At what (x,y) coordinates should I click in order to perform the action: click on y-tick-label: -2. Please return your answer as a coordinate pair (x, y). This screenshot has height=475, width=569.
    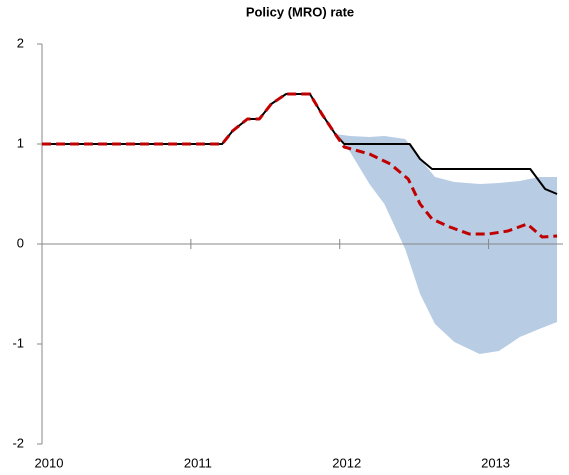
    Looking at the image, I should click on (18, 442).